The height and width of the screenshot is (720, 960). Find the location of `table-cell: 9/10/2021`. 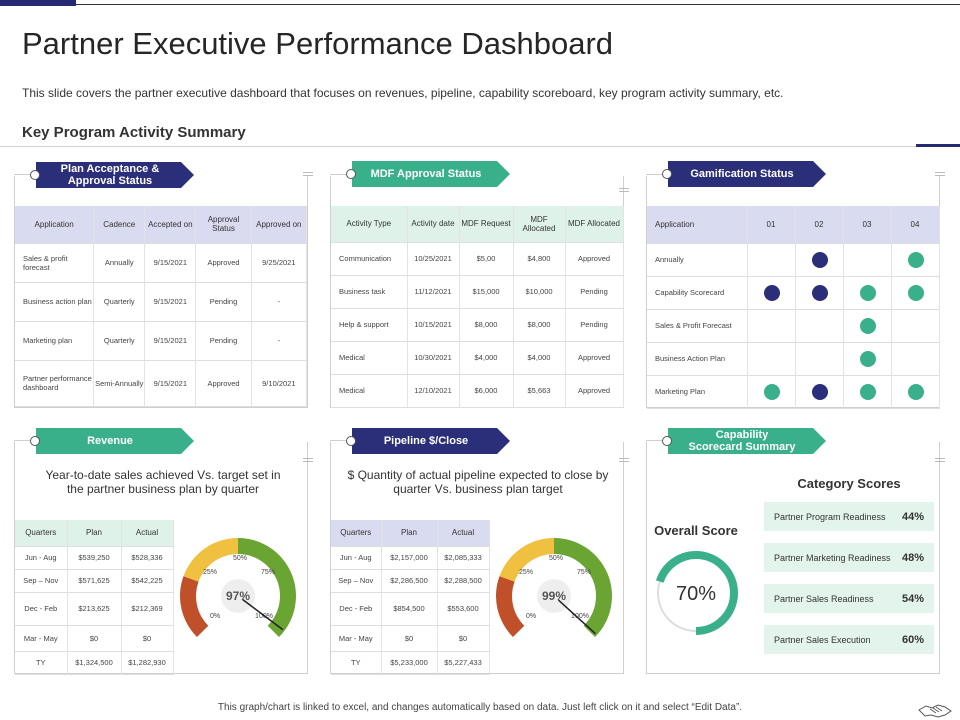

table-cell: 9/10/2021 is located at coordinates (279, 383).